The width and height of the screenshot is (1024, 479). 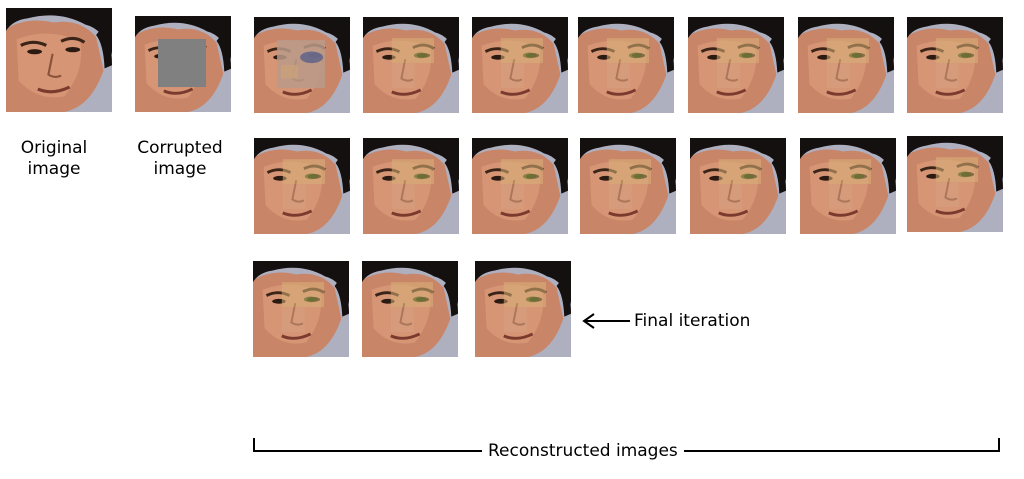 I want to click on corrupted-image-caption: Corrupted image, so click(x=180, y=159).